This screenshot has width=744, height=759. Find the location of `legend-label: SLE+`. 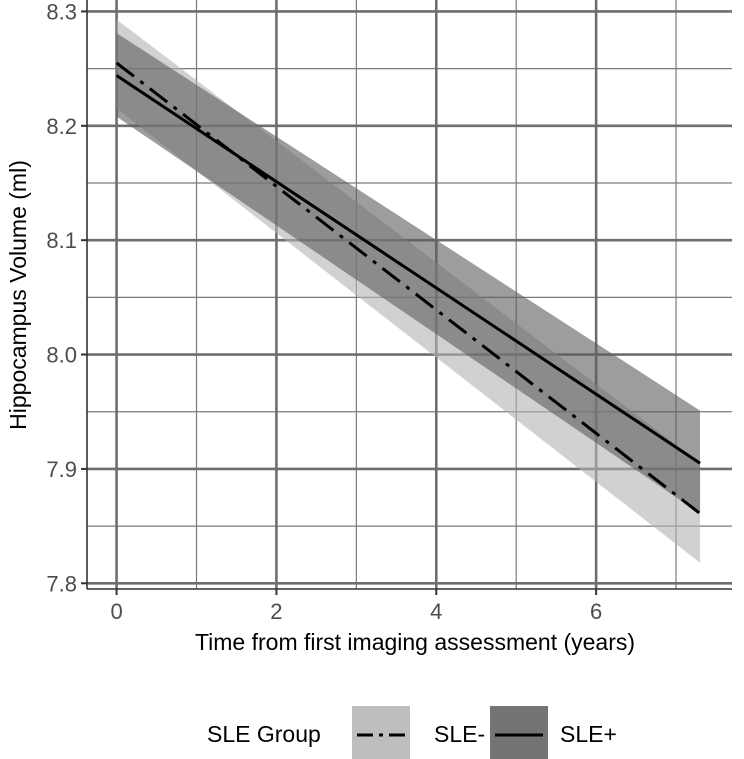

legend-label: SLE+ is located at coordinates (588, 734).